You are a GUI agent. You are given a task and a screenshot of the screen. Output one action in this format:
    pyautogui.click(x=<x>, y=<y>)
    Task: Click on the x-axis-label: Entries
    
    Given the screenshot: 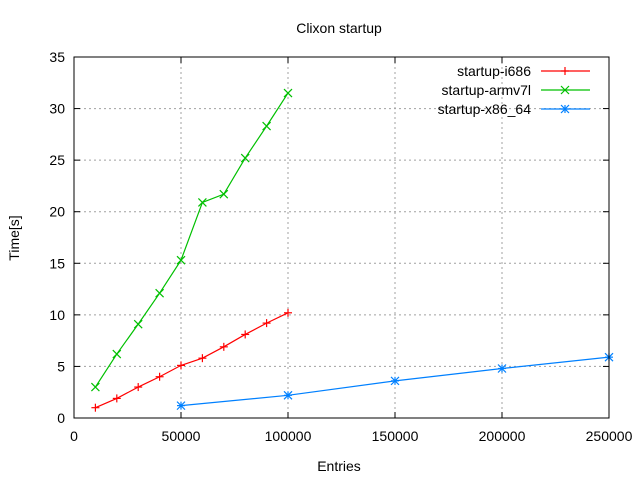 What is the action you would take?
    pyautogui.click(x=339, y=466)
    